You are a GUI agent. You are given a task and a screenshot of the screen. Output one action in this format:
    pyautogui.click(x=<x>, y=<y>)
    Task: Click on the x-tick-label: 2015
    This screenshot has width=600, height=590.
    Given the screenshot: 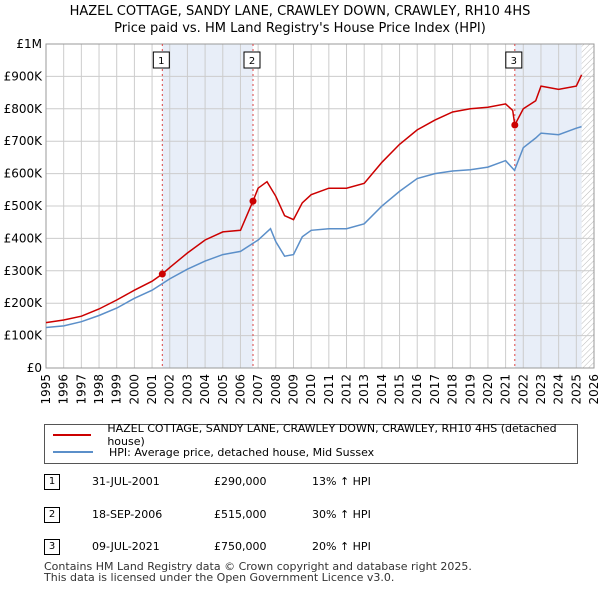 What is the action you would take?
    pyautogui.click(x=400, y=389)
    